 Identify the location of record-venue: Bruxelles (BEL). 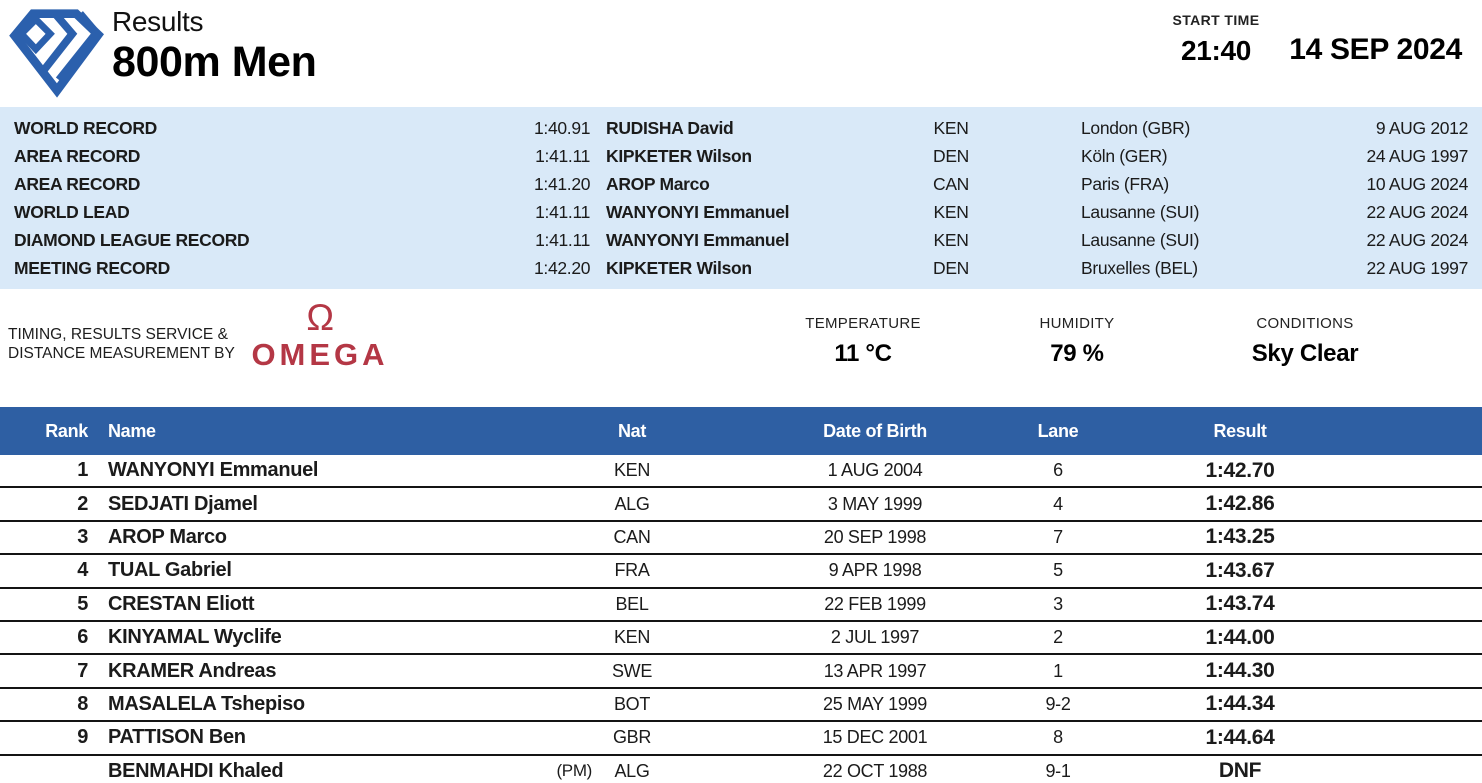
(1139, 267).